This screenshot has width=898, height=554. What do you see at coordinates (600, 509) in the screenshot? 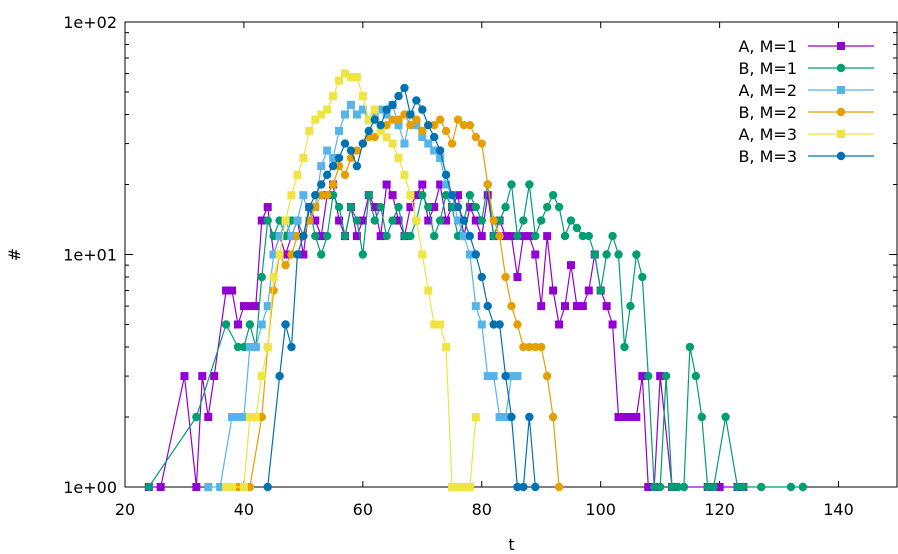
I see `x-tick-label: 100` at bounding box center [600, 509].